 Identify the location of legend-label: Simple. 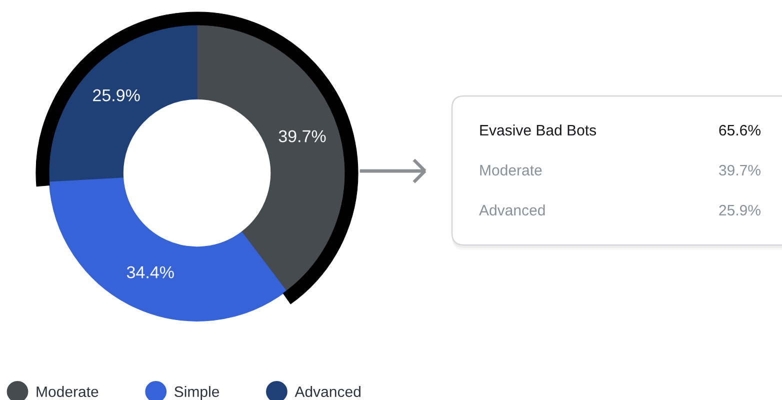
(197, 393).